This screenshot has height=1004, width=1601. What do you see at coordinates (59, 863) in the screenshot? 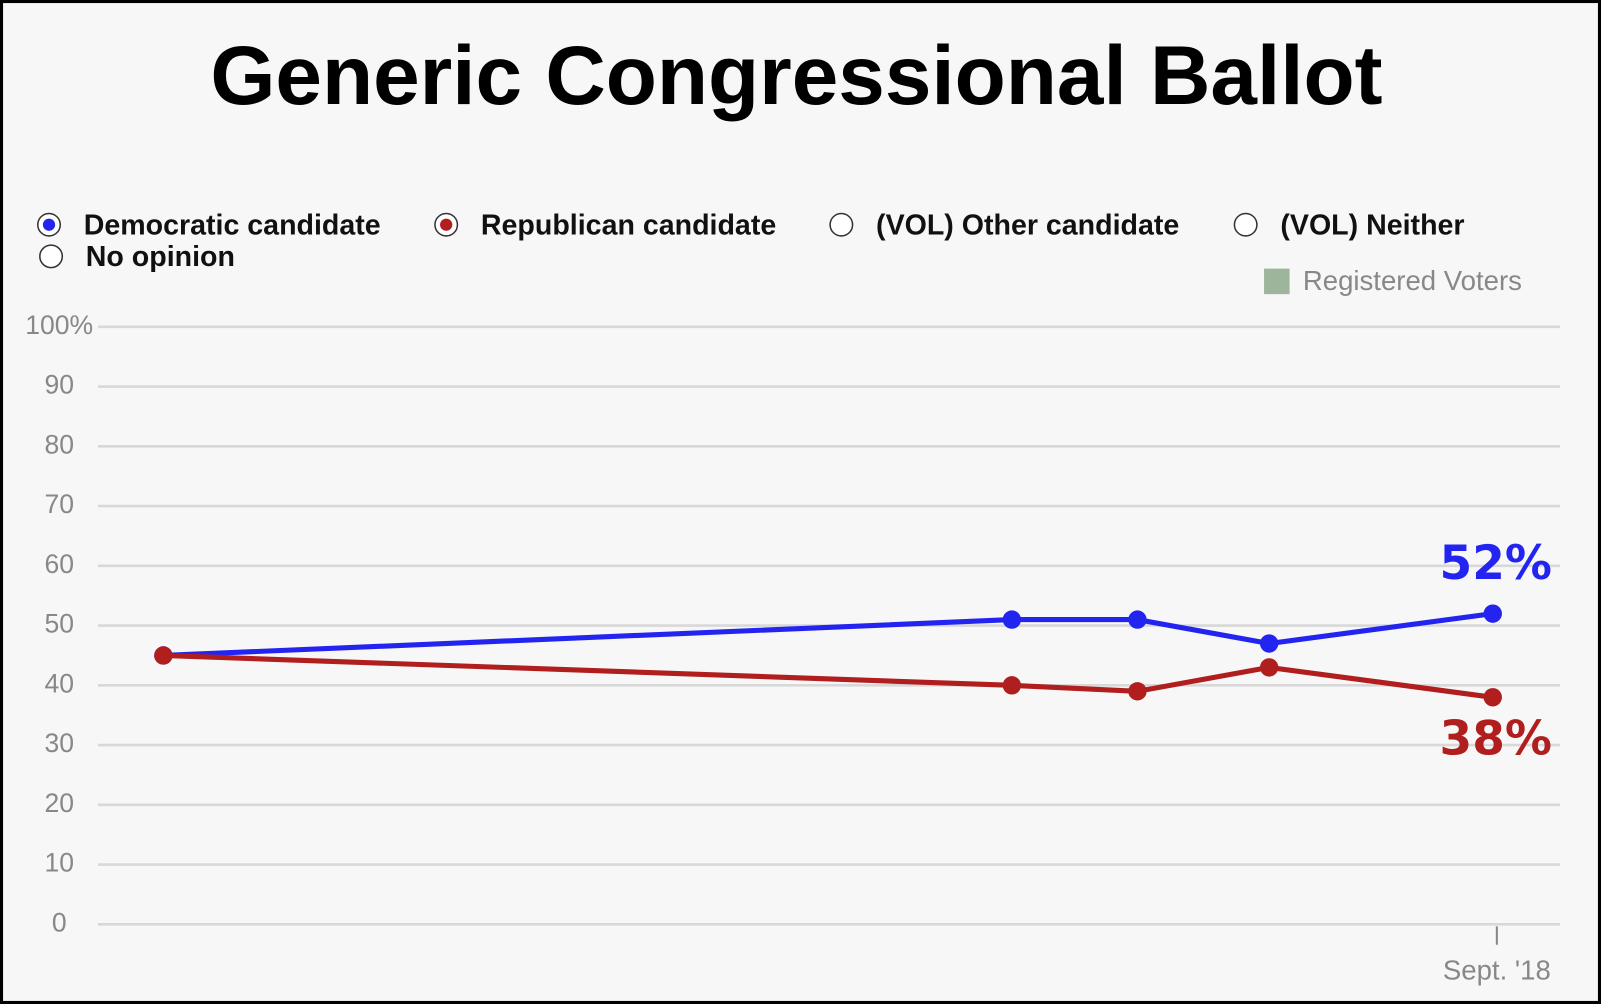
I see `y-tick-label: 10` at bounding box center [59, 863].